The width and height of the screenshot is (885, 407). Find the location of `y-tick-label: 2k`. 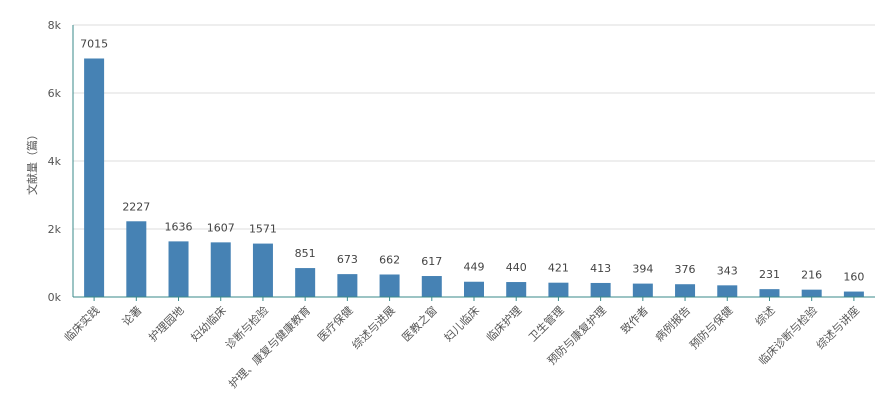

y-tick-label: 2k is located at coordinates (55, 229).